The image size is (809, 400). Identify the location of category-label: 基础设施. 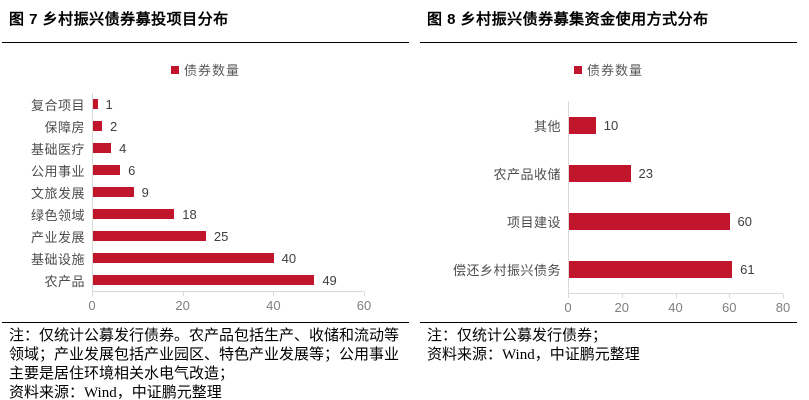
(57, 259).